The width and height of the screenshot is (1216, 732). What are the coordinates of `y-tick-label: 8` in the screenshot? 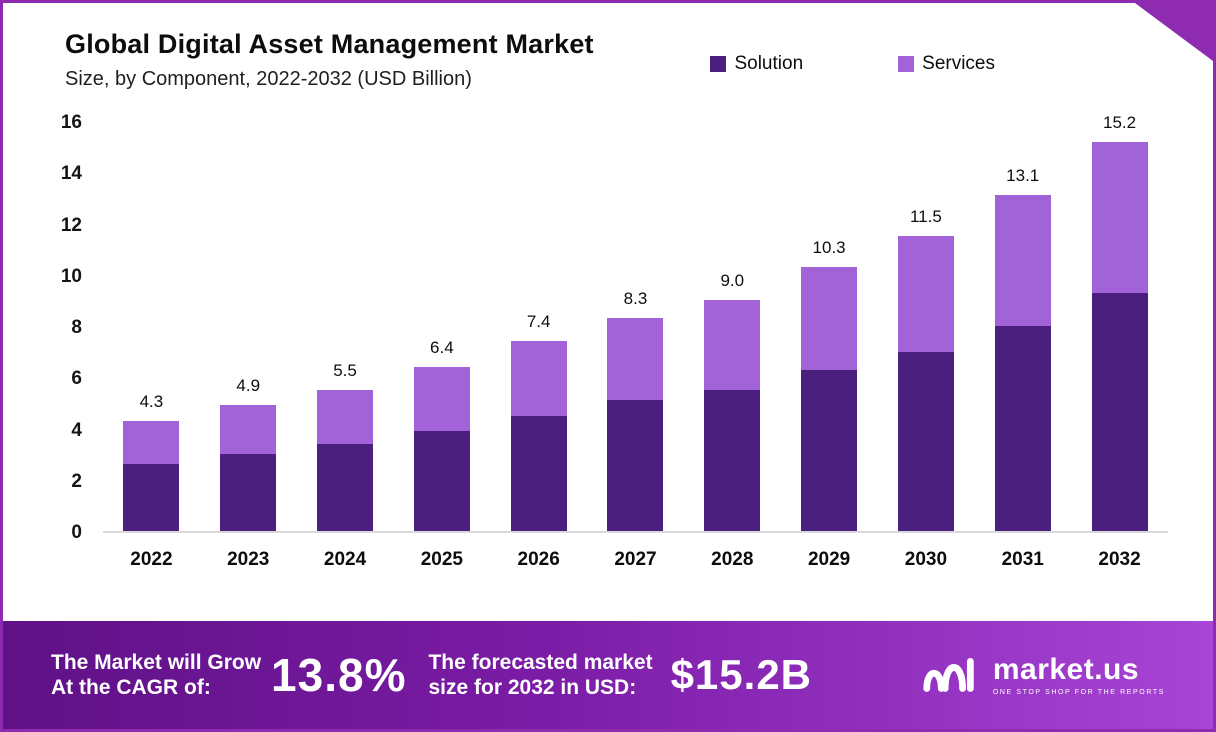 It's located at (76, 327).